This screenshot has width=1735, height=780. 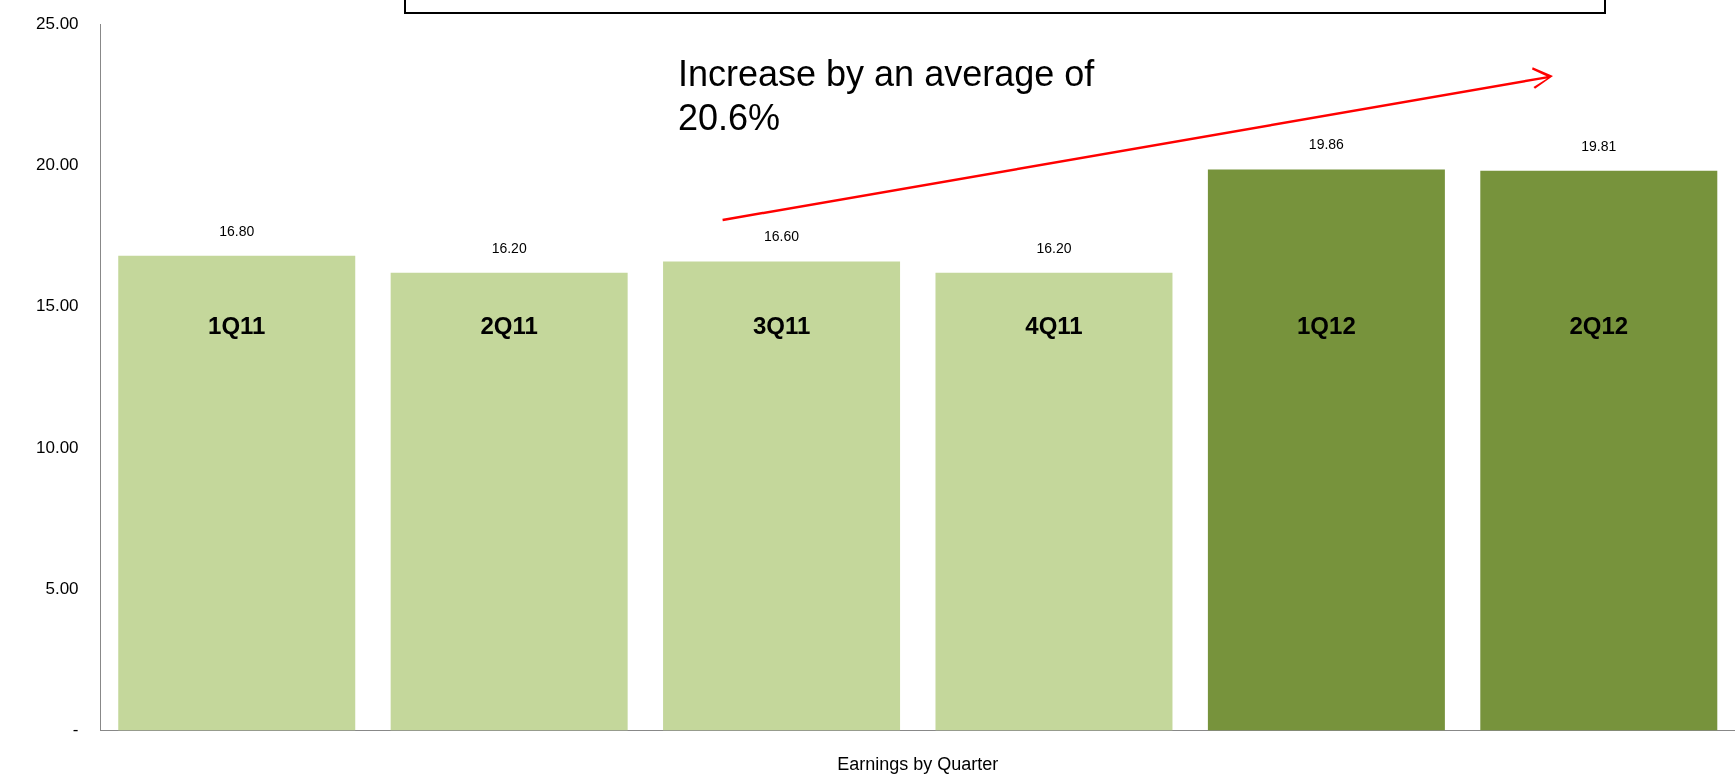 I want to click on data-label: 16.80, so click(x=237, y=230).